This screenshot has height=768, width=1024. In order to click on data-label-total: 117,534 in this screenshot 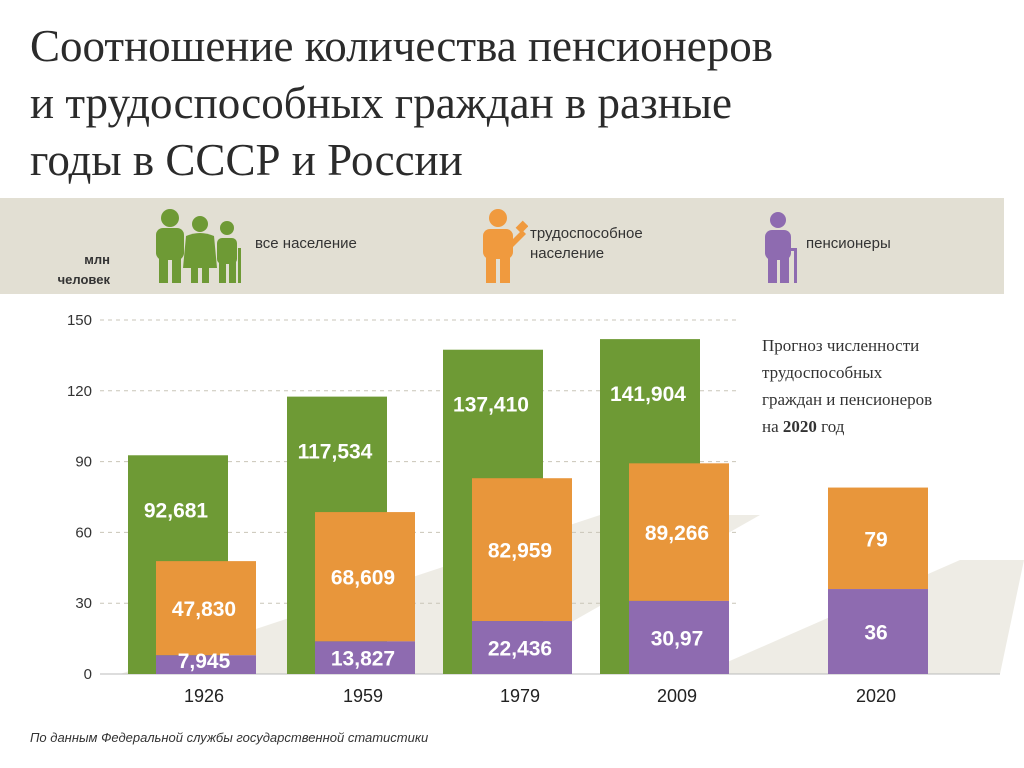, I will do `click(335, 452)`.